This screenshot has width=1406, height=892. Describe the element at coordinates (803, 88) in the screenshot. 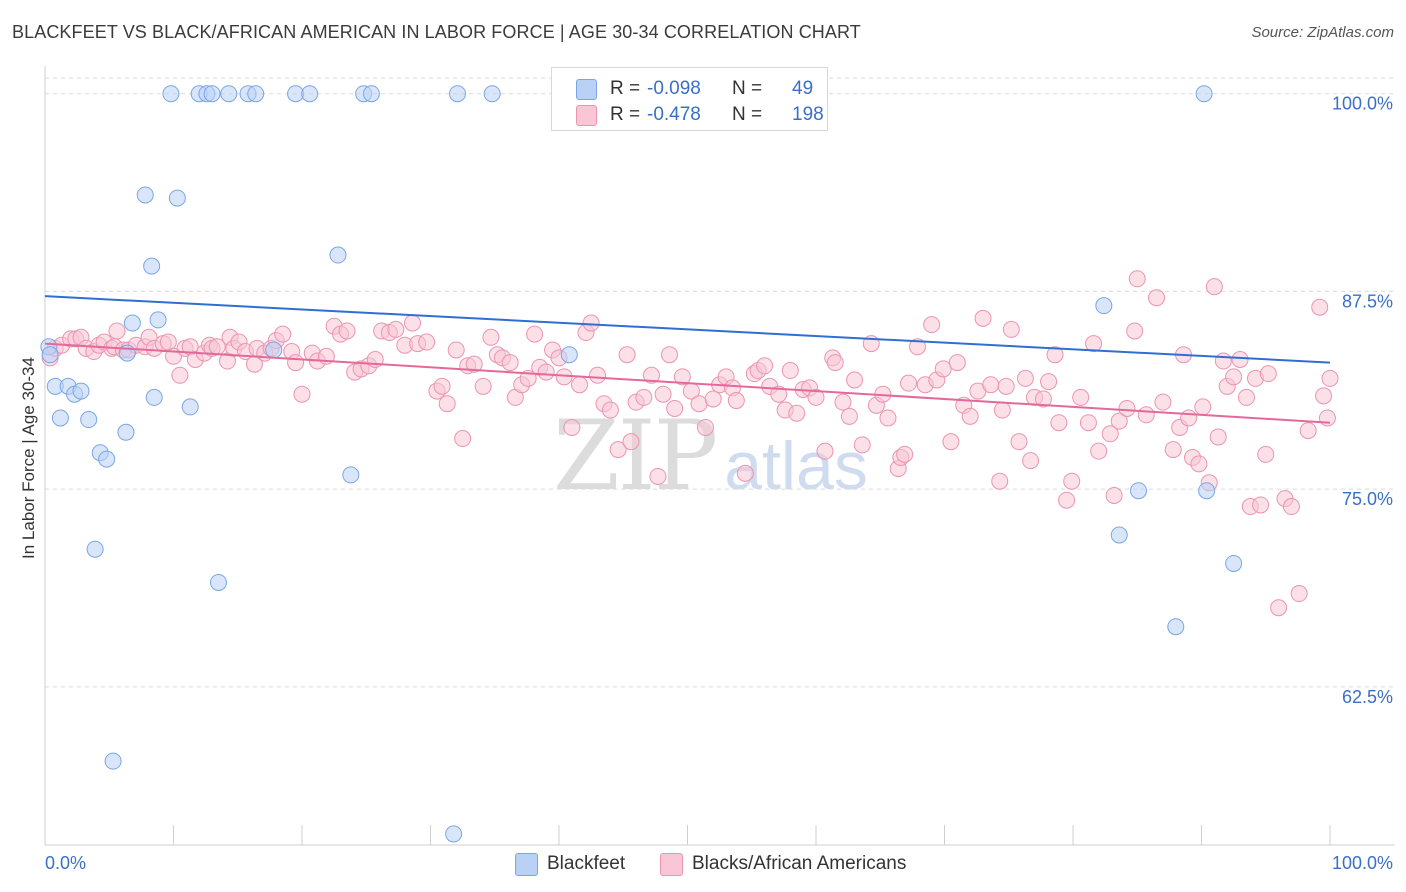

I see `legend-n-value-blackfeet: 49` at that location.